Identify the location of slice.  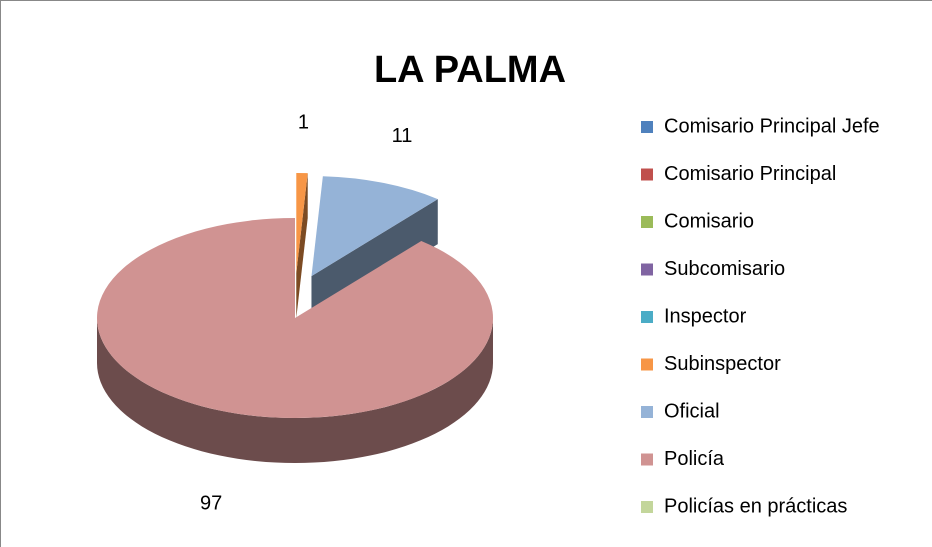
(302, 246).